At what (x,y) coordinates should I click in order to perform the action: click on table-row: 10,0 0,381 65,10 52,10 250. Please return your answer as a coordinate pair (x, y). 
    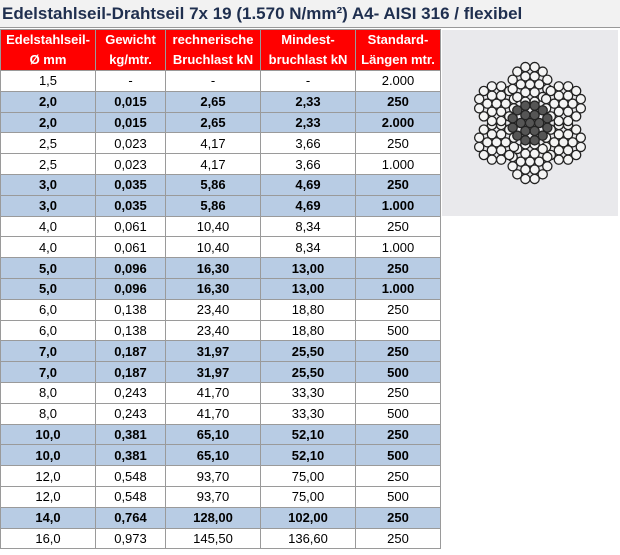
    Looking at the image, I should click on (220, 434).